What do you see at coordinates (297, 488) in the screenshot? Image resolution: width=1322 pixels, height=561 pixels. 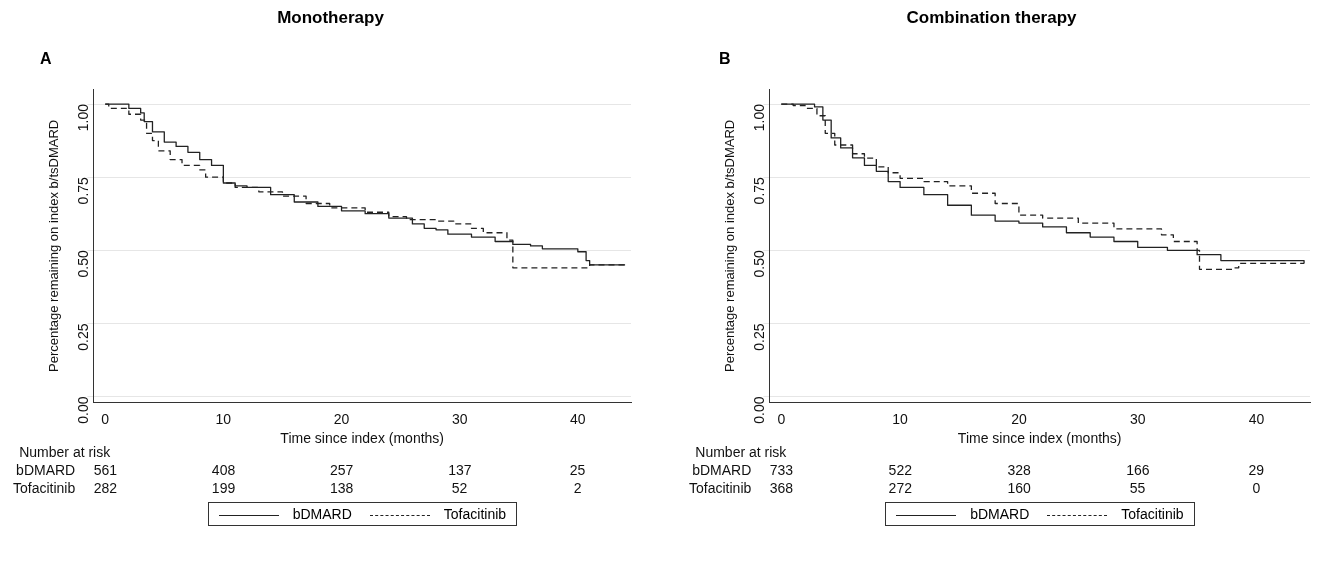 I see `text: Tofacitinib 282 199 138 52 2` at bounding box center [297, 488].